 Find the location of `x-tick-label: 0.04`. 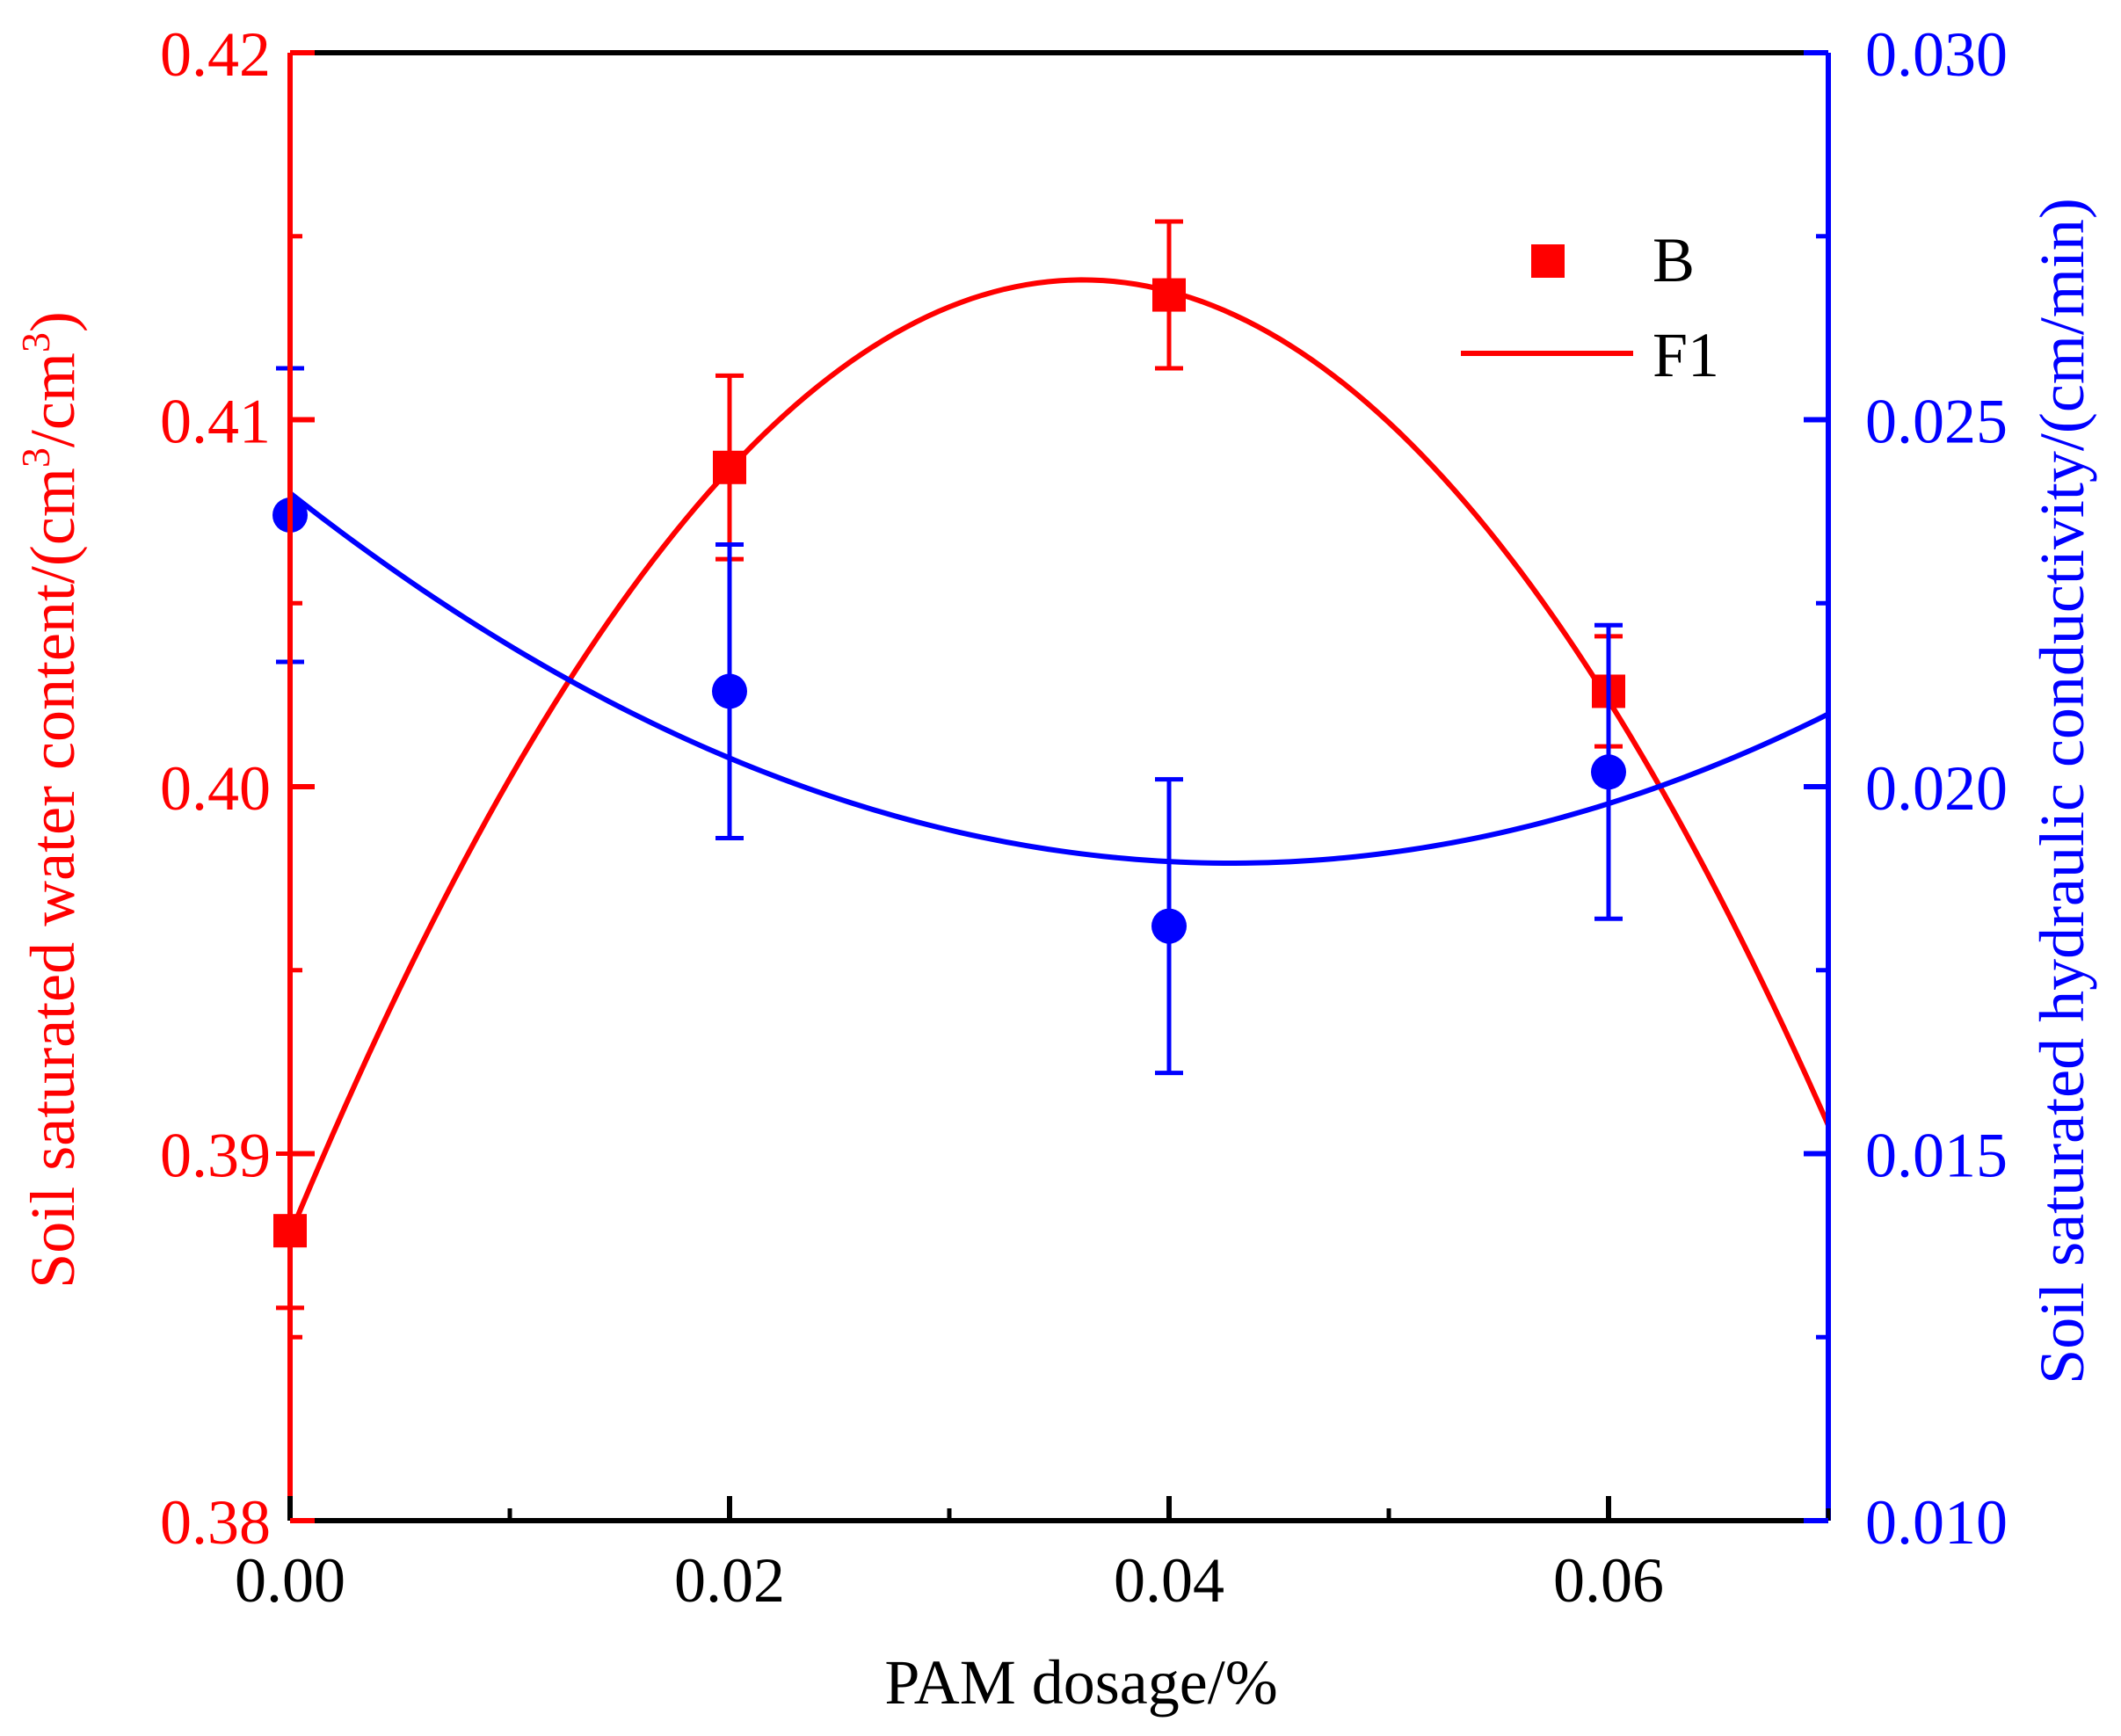

x-tick-label: 0.04 is located at coordinates (1169, 1580).